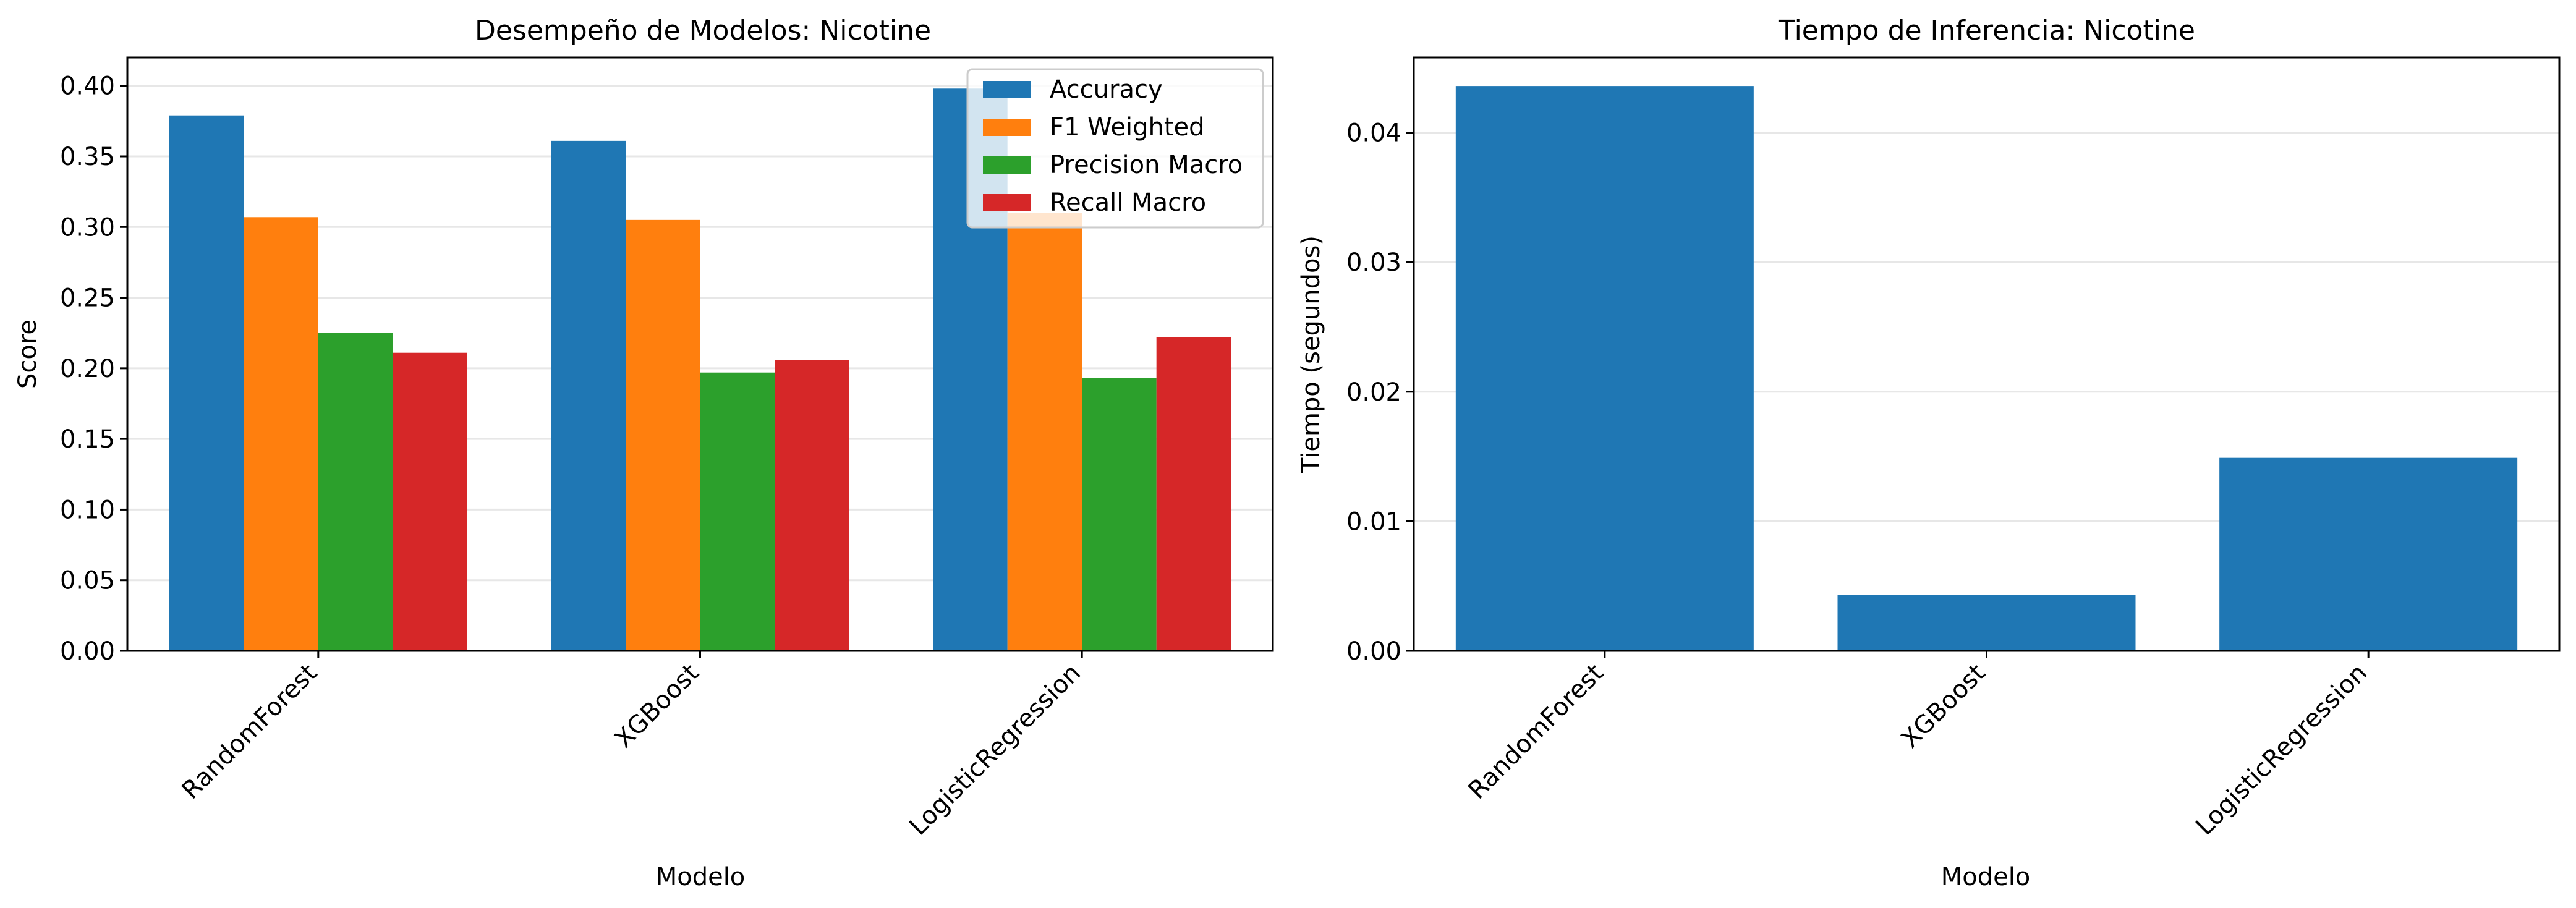 This screenshot has height=908, width=2576. What do you see at coordinates (1127, 128) in the screenshot?
I see `legend-label-f1-weighted: F1 Weighted` at bounding box center [1127, 128].